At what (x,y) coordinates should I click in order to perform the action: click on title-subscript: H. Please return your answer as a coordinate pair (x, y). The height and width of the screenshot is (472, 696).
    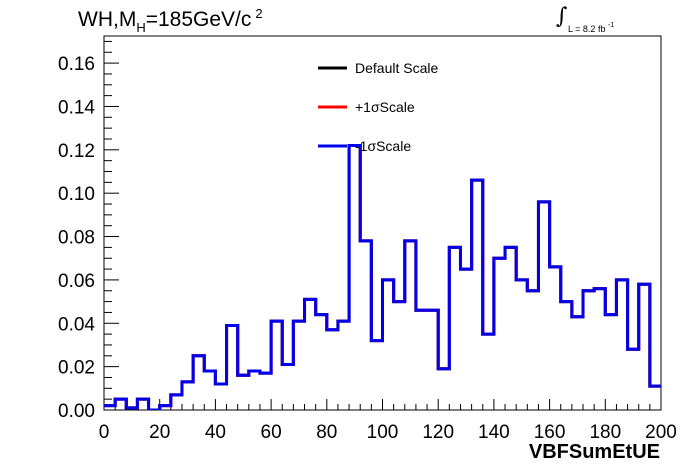
    Looking at the image, I should click on (141, 27).